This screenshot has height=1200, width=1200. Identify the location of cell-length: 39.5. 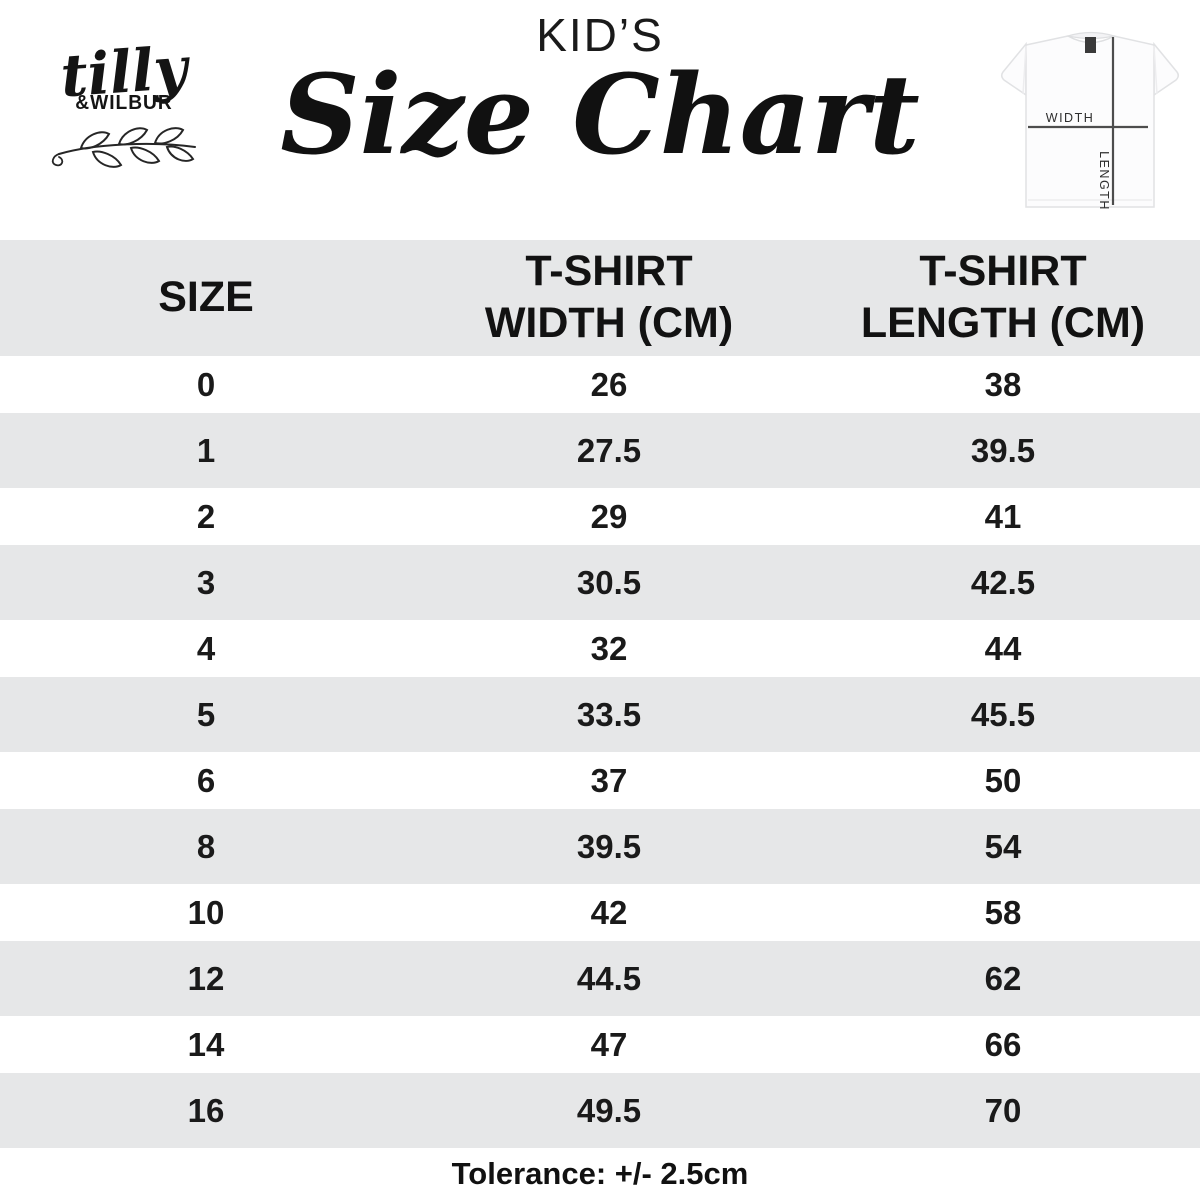
(1003, 450).